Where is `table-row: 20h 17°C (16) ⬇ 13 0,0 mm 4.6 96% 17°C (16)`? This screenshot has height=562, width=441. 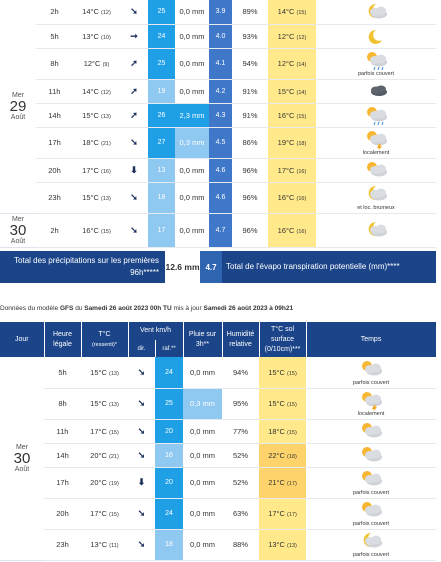
table-row: 20h 17°C (16) ⬇ 13 0,0 mm 4.6 96% 17°C (16) is located at coordinates (218, 170).